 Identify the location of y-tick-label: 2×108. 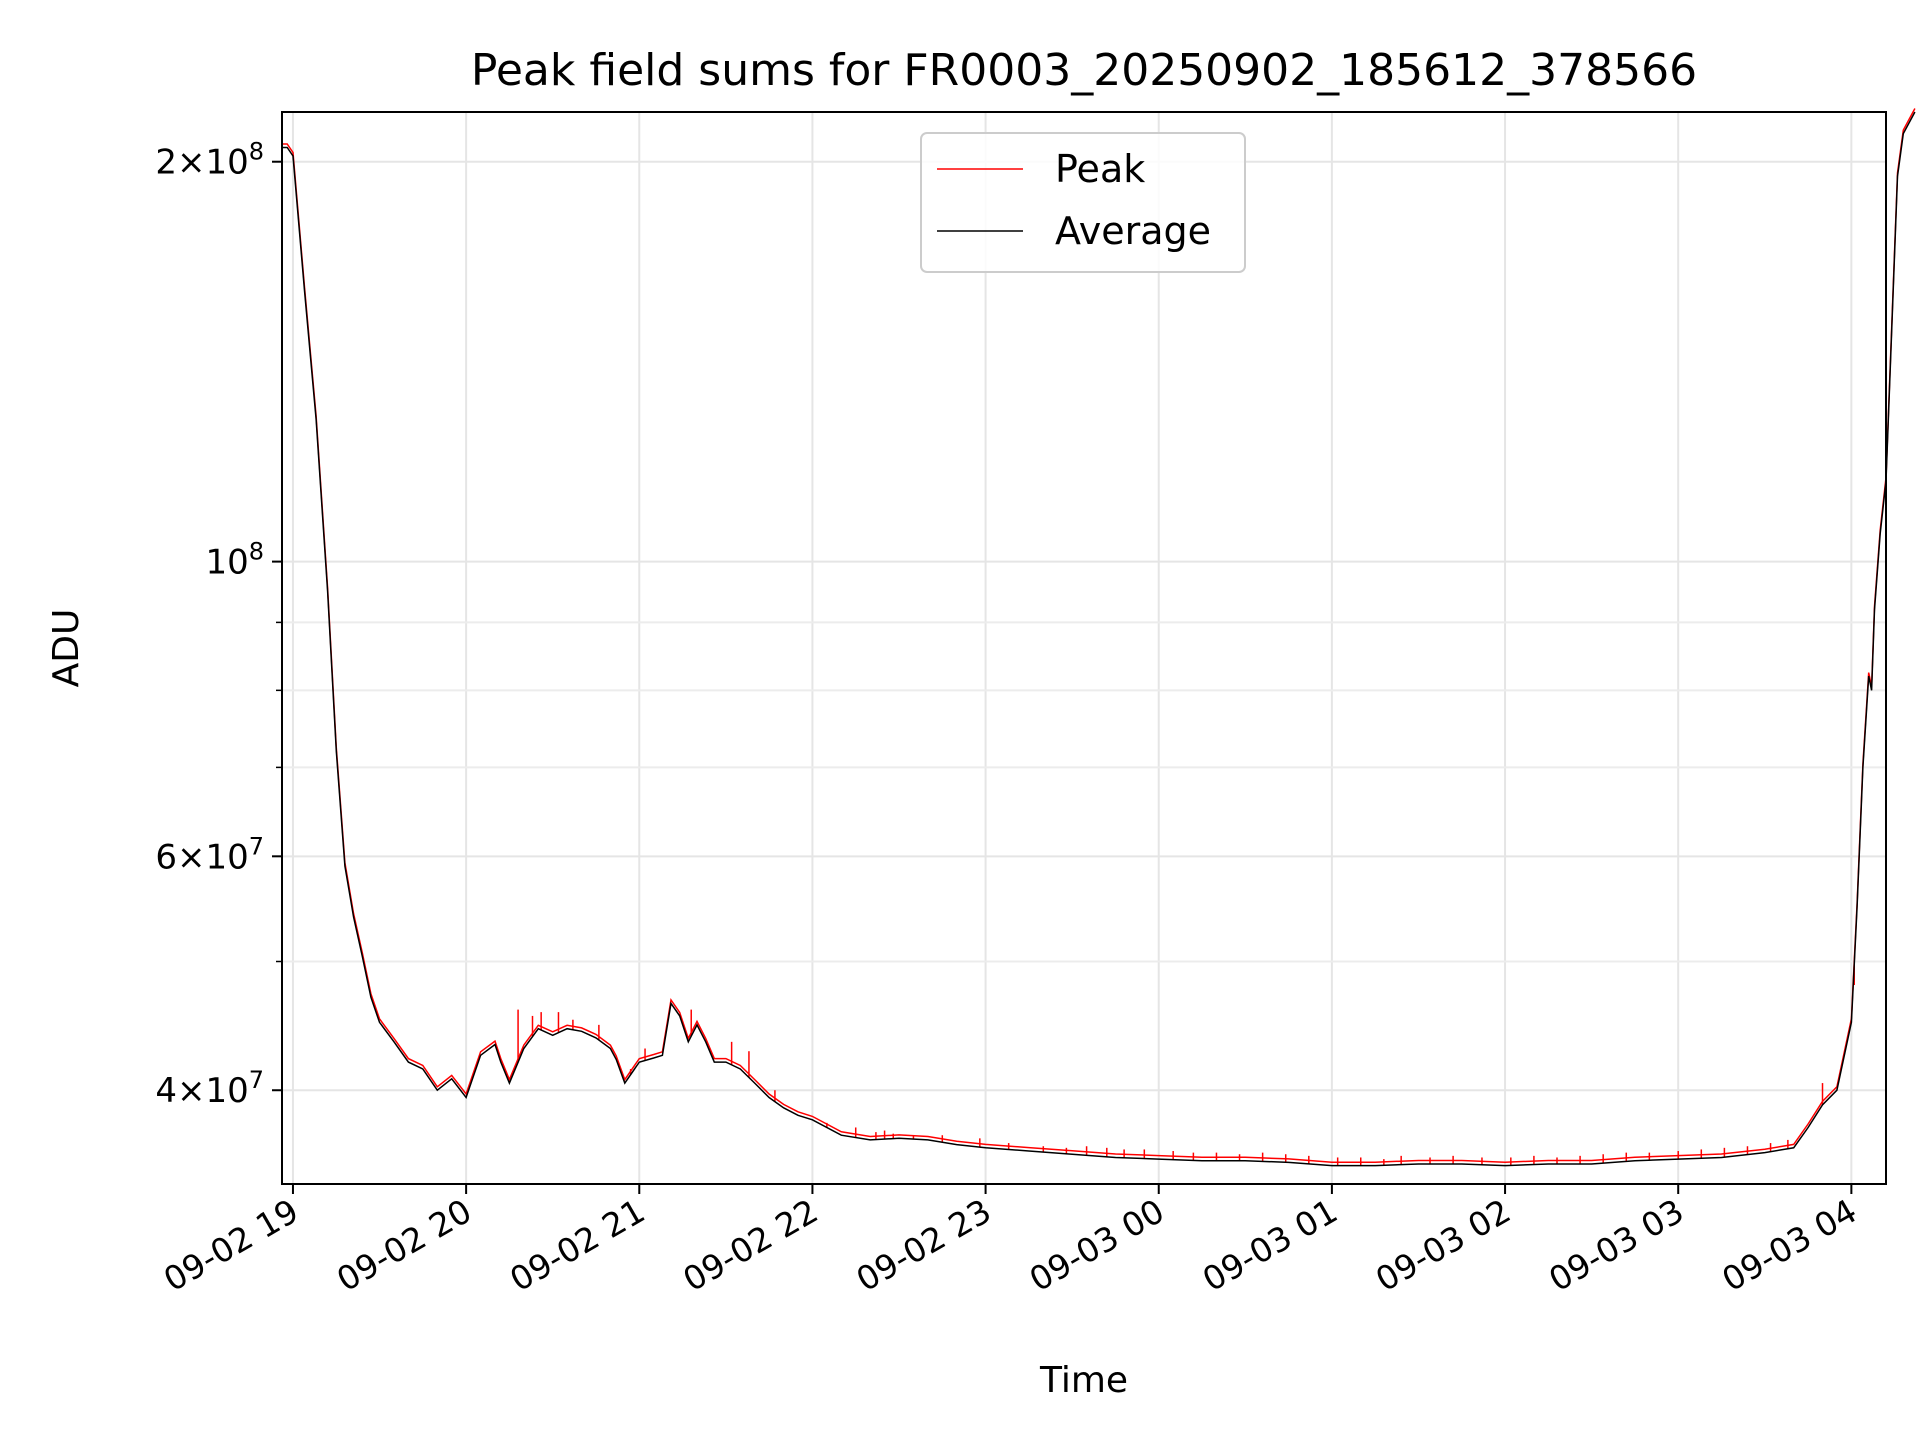
(209, 160).